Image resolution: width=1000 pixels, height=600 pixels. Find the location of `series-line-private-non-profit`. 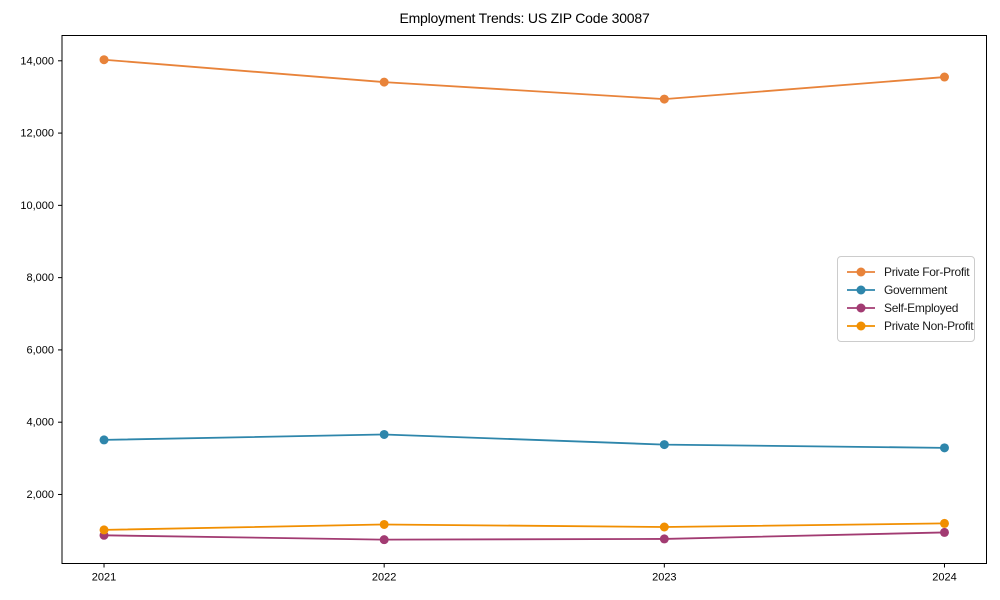

series-line-private-non-profit is located at coordinates (524, 526).